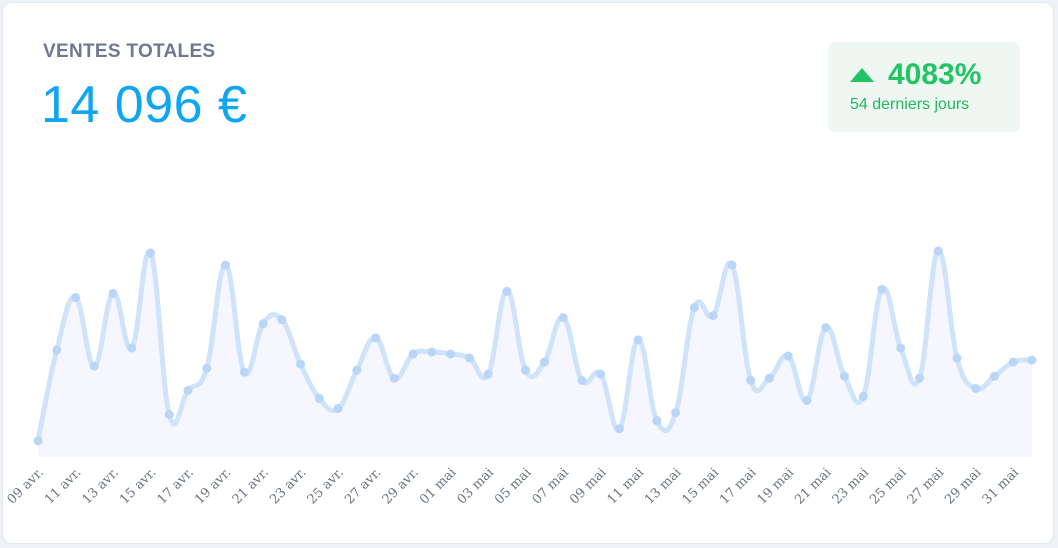  Describe the element at coordinates (363, 486) in the screenshot. I see `x-tick-label: 27 avr.` at that location.